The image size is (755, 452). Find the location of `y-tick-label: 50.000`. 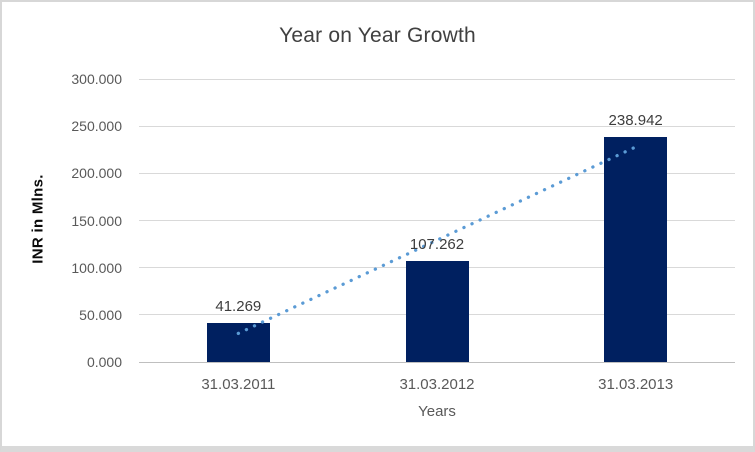

y-tick-label: 50.000 is located at coordinates (100, 314).